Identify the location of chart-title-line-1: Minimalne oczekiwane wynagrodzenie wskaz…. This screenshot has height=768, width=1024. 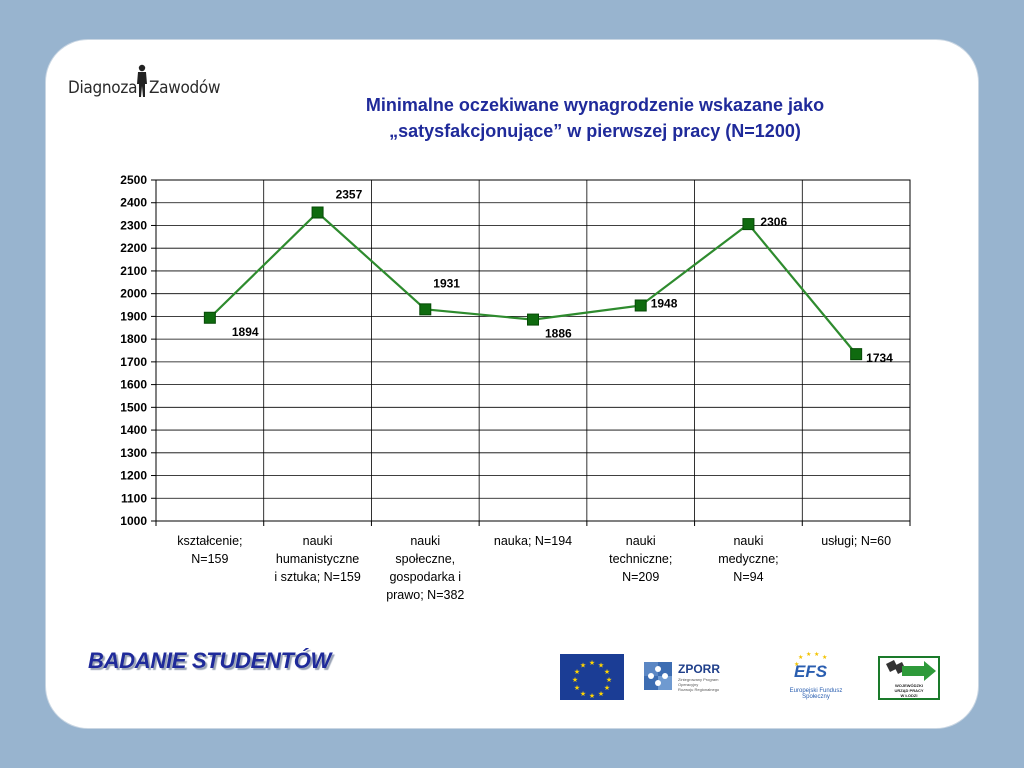
(595, 105).